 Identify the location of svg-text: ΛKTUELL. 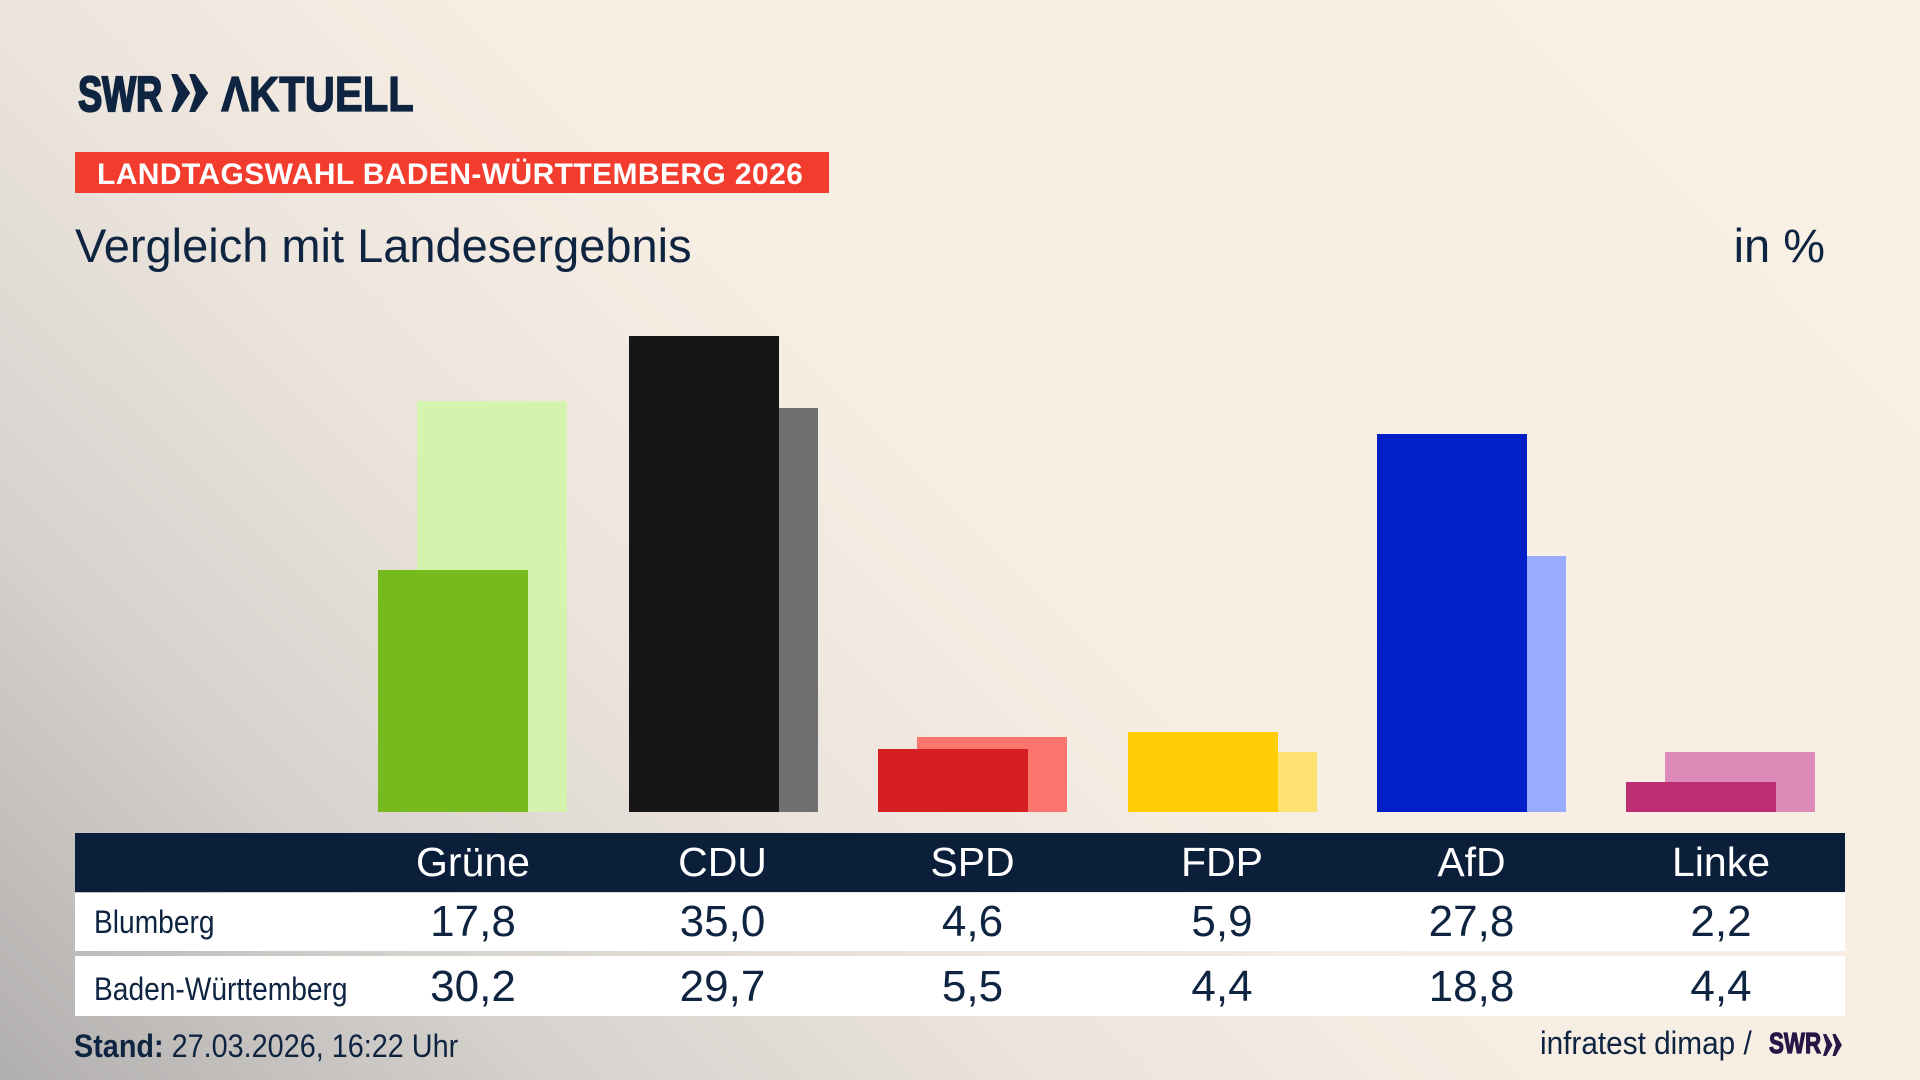
(317, 95).